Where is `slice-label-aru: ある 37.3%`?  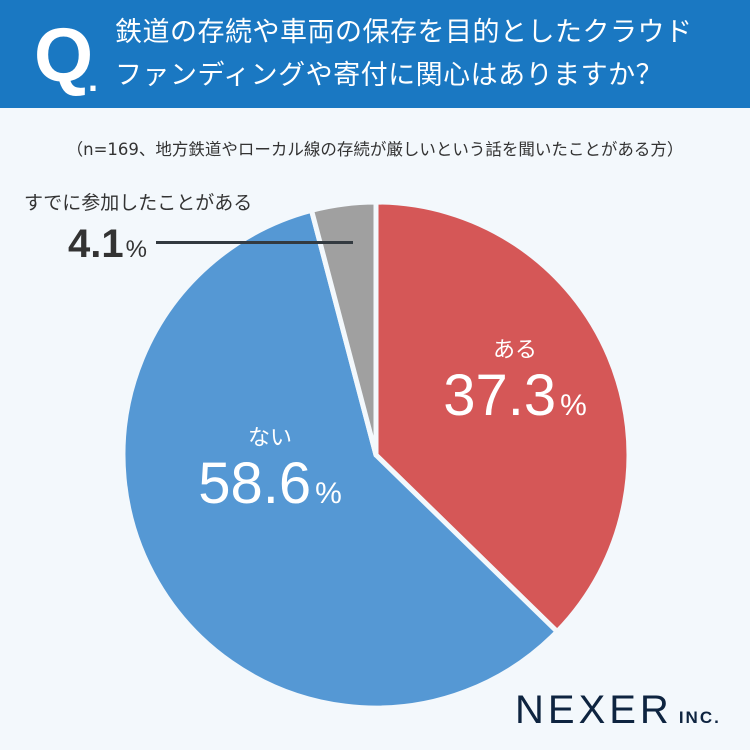
slice-label-aru: ある 37.3% is located at coordinates (515, 382).